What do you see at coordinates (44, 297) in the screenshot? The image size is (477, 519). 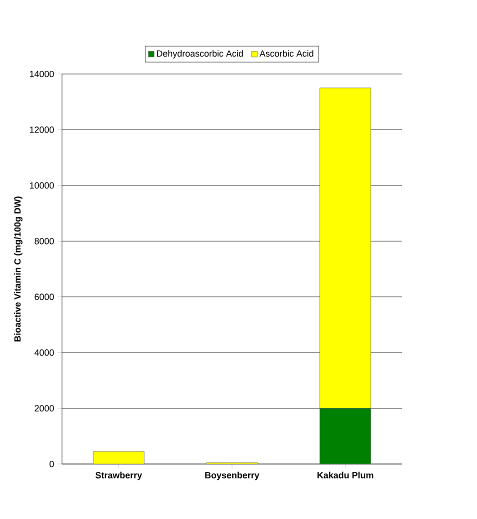 I see `y-tick-label: 6000` at bounding box center [44, 297].